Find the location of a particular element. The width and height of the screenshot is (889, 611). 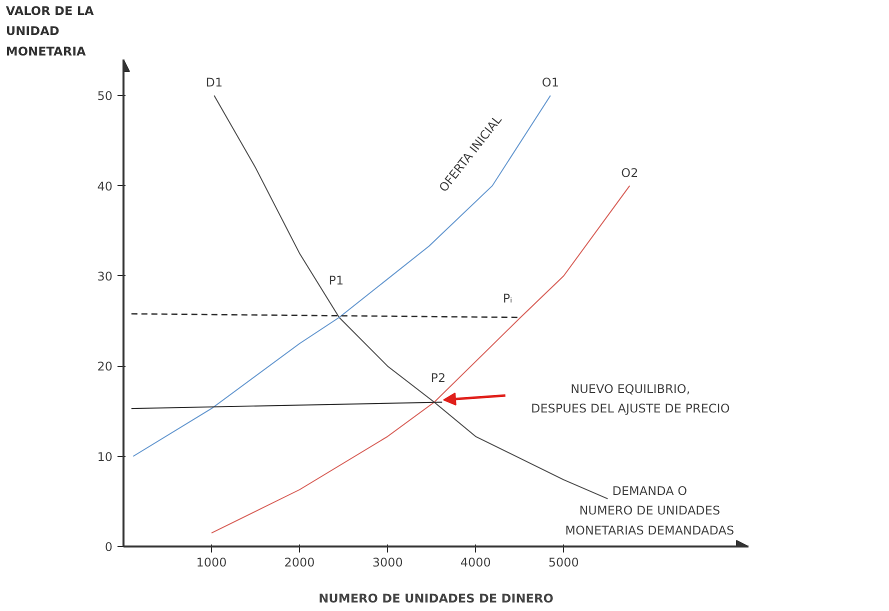

y-tick-label: 50 is located at coordinates (105, 96).